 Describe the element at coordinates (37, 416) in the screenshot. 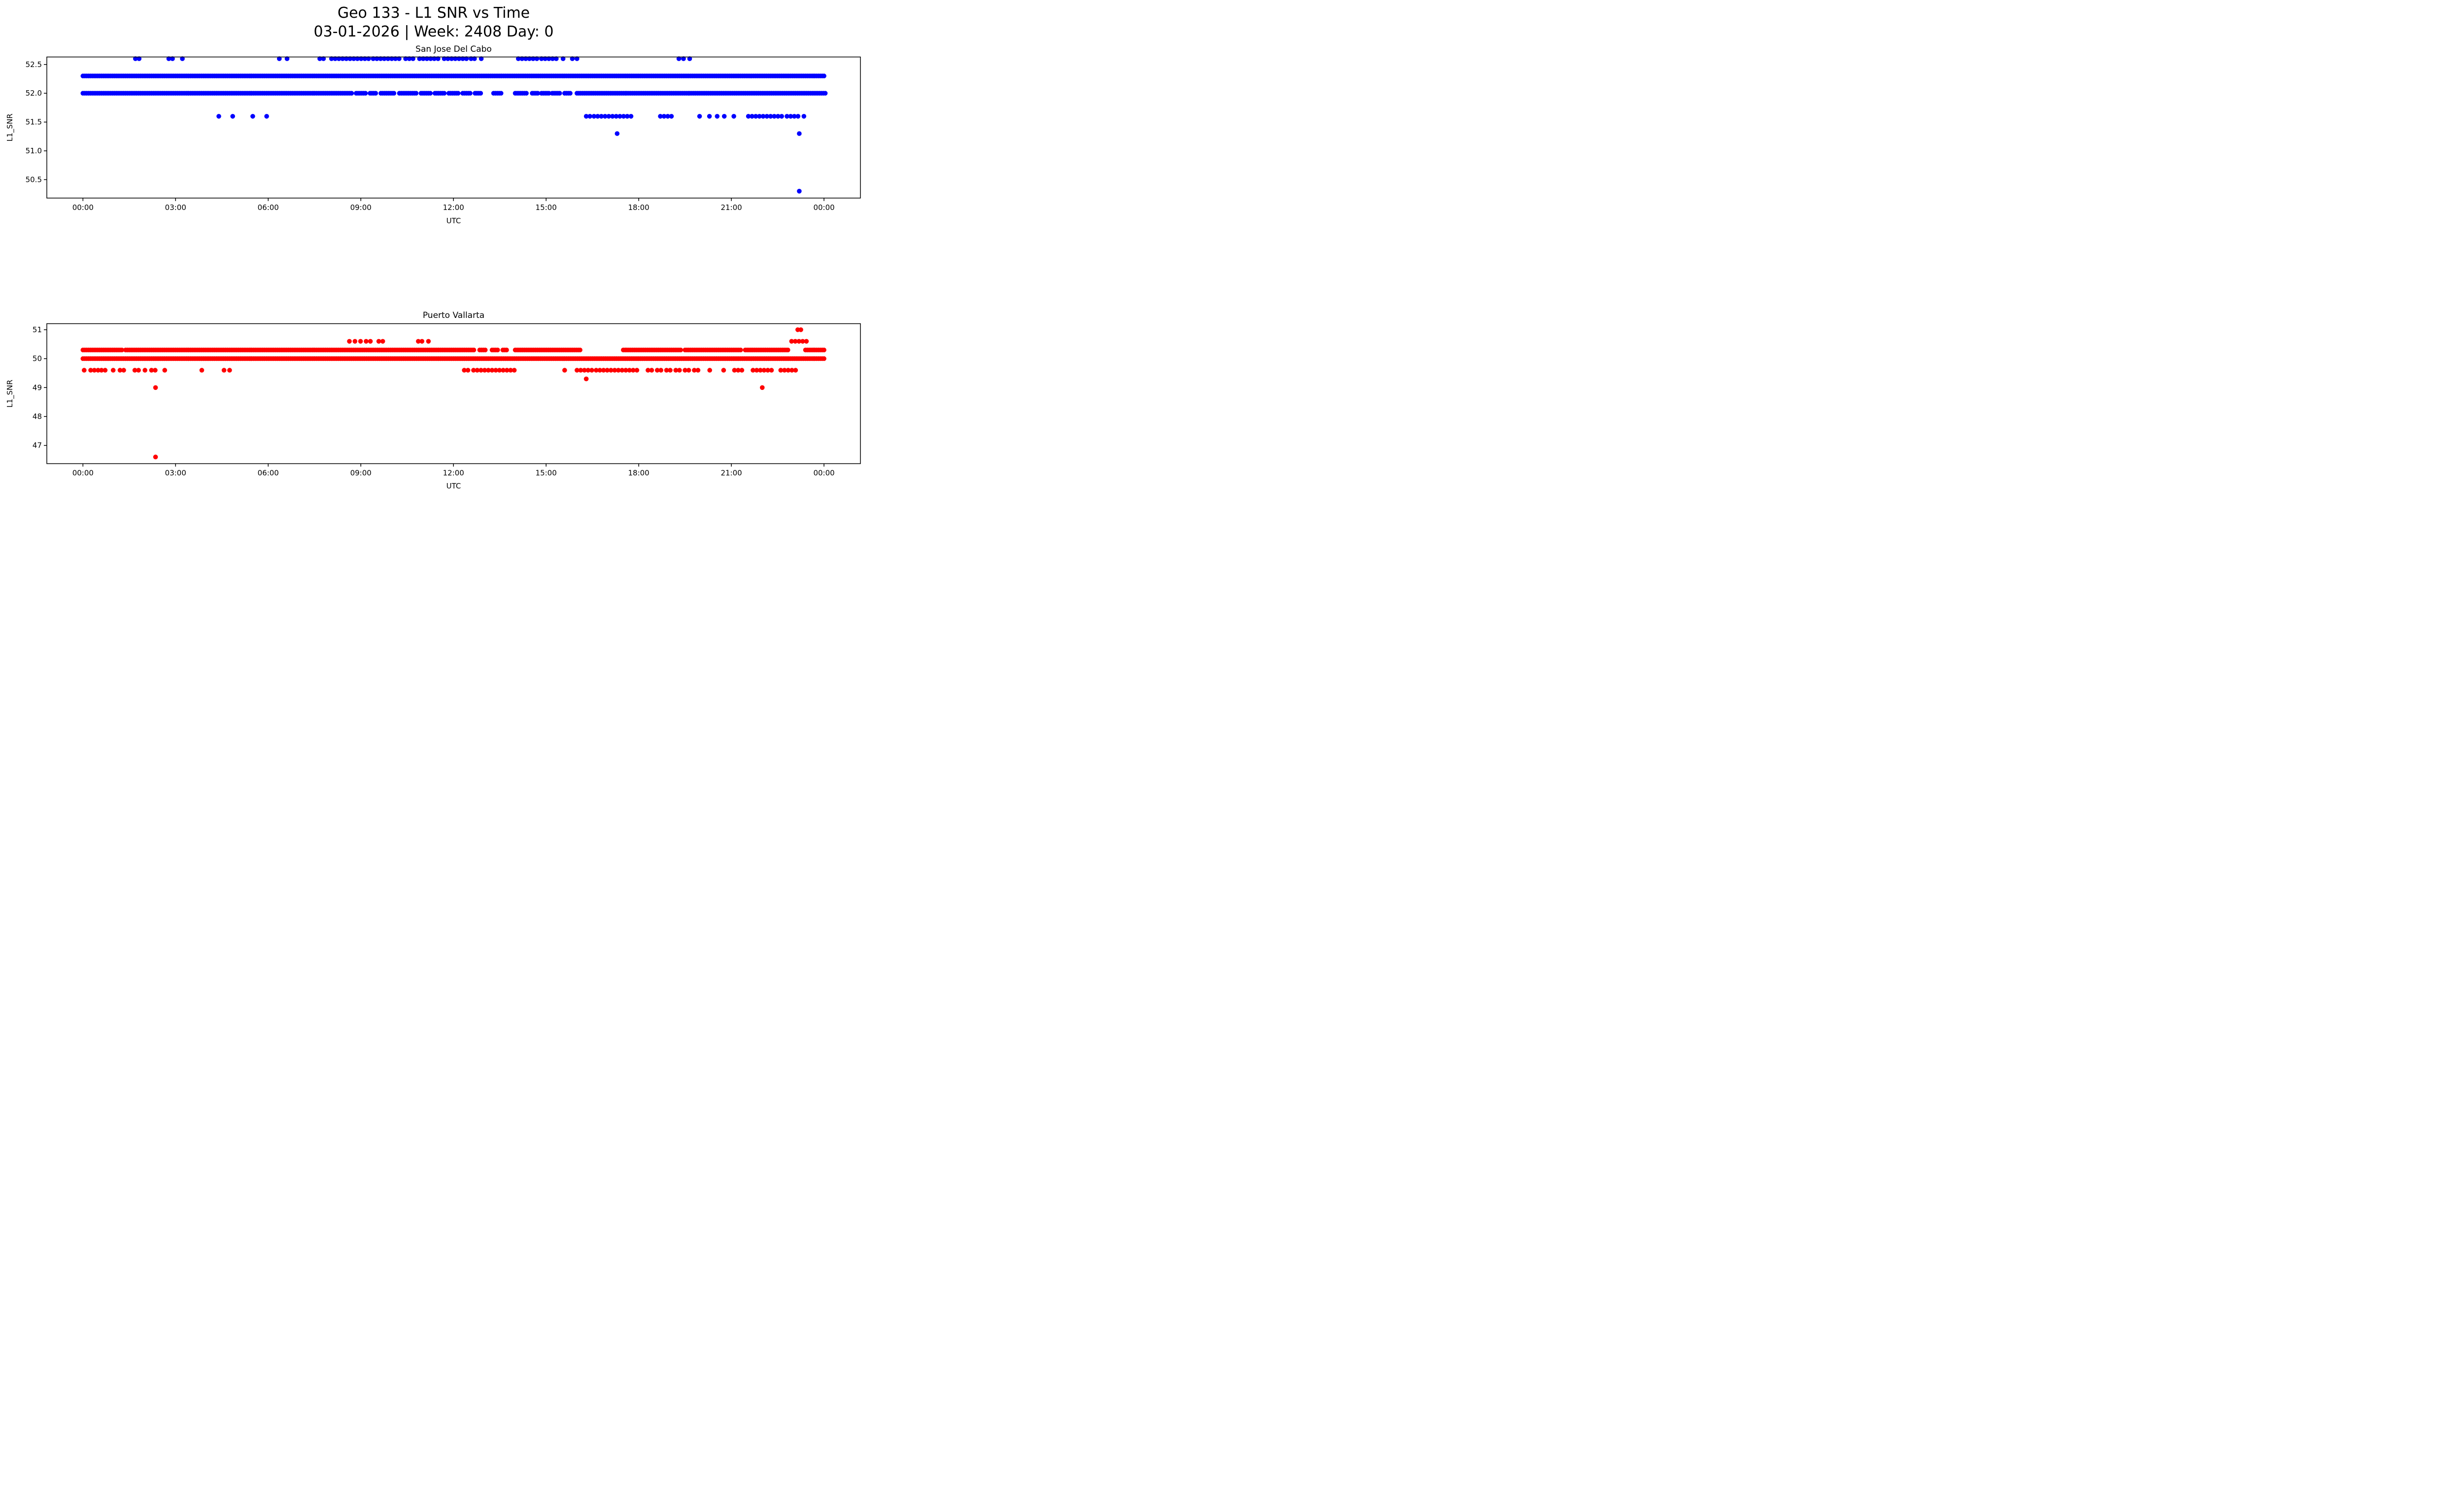

I see `y-tick-label: 48` at that location.